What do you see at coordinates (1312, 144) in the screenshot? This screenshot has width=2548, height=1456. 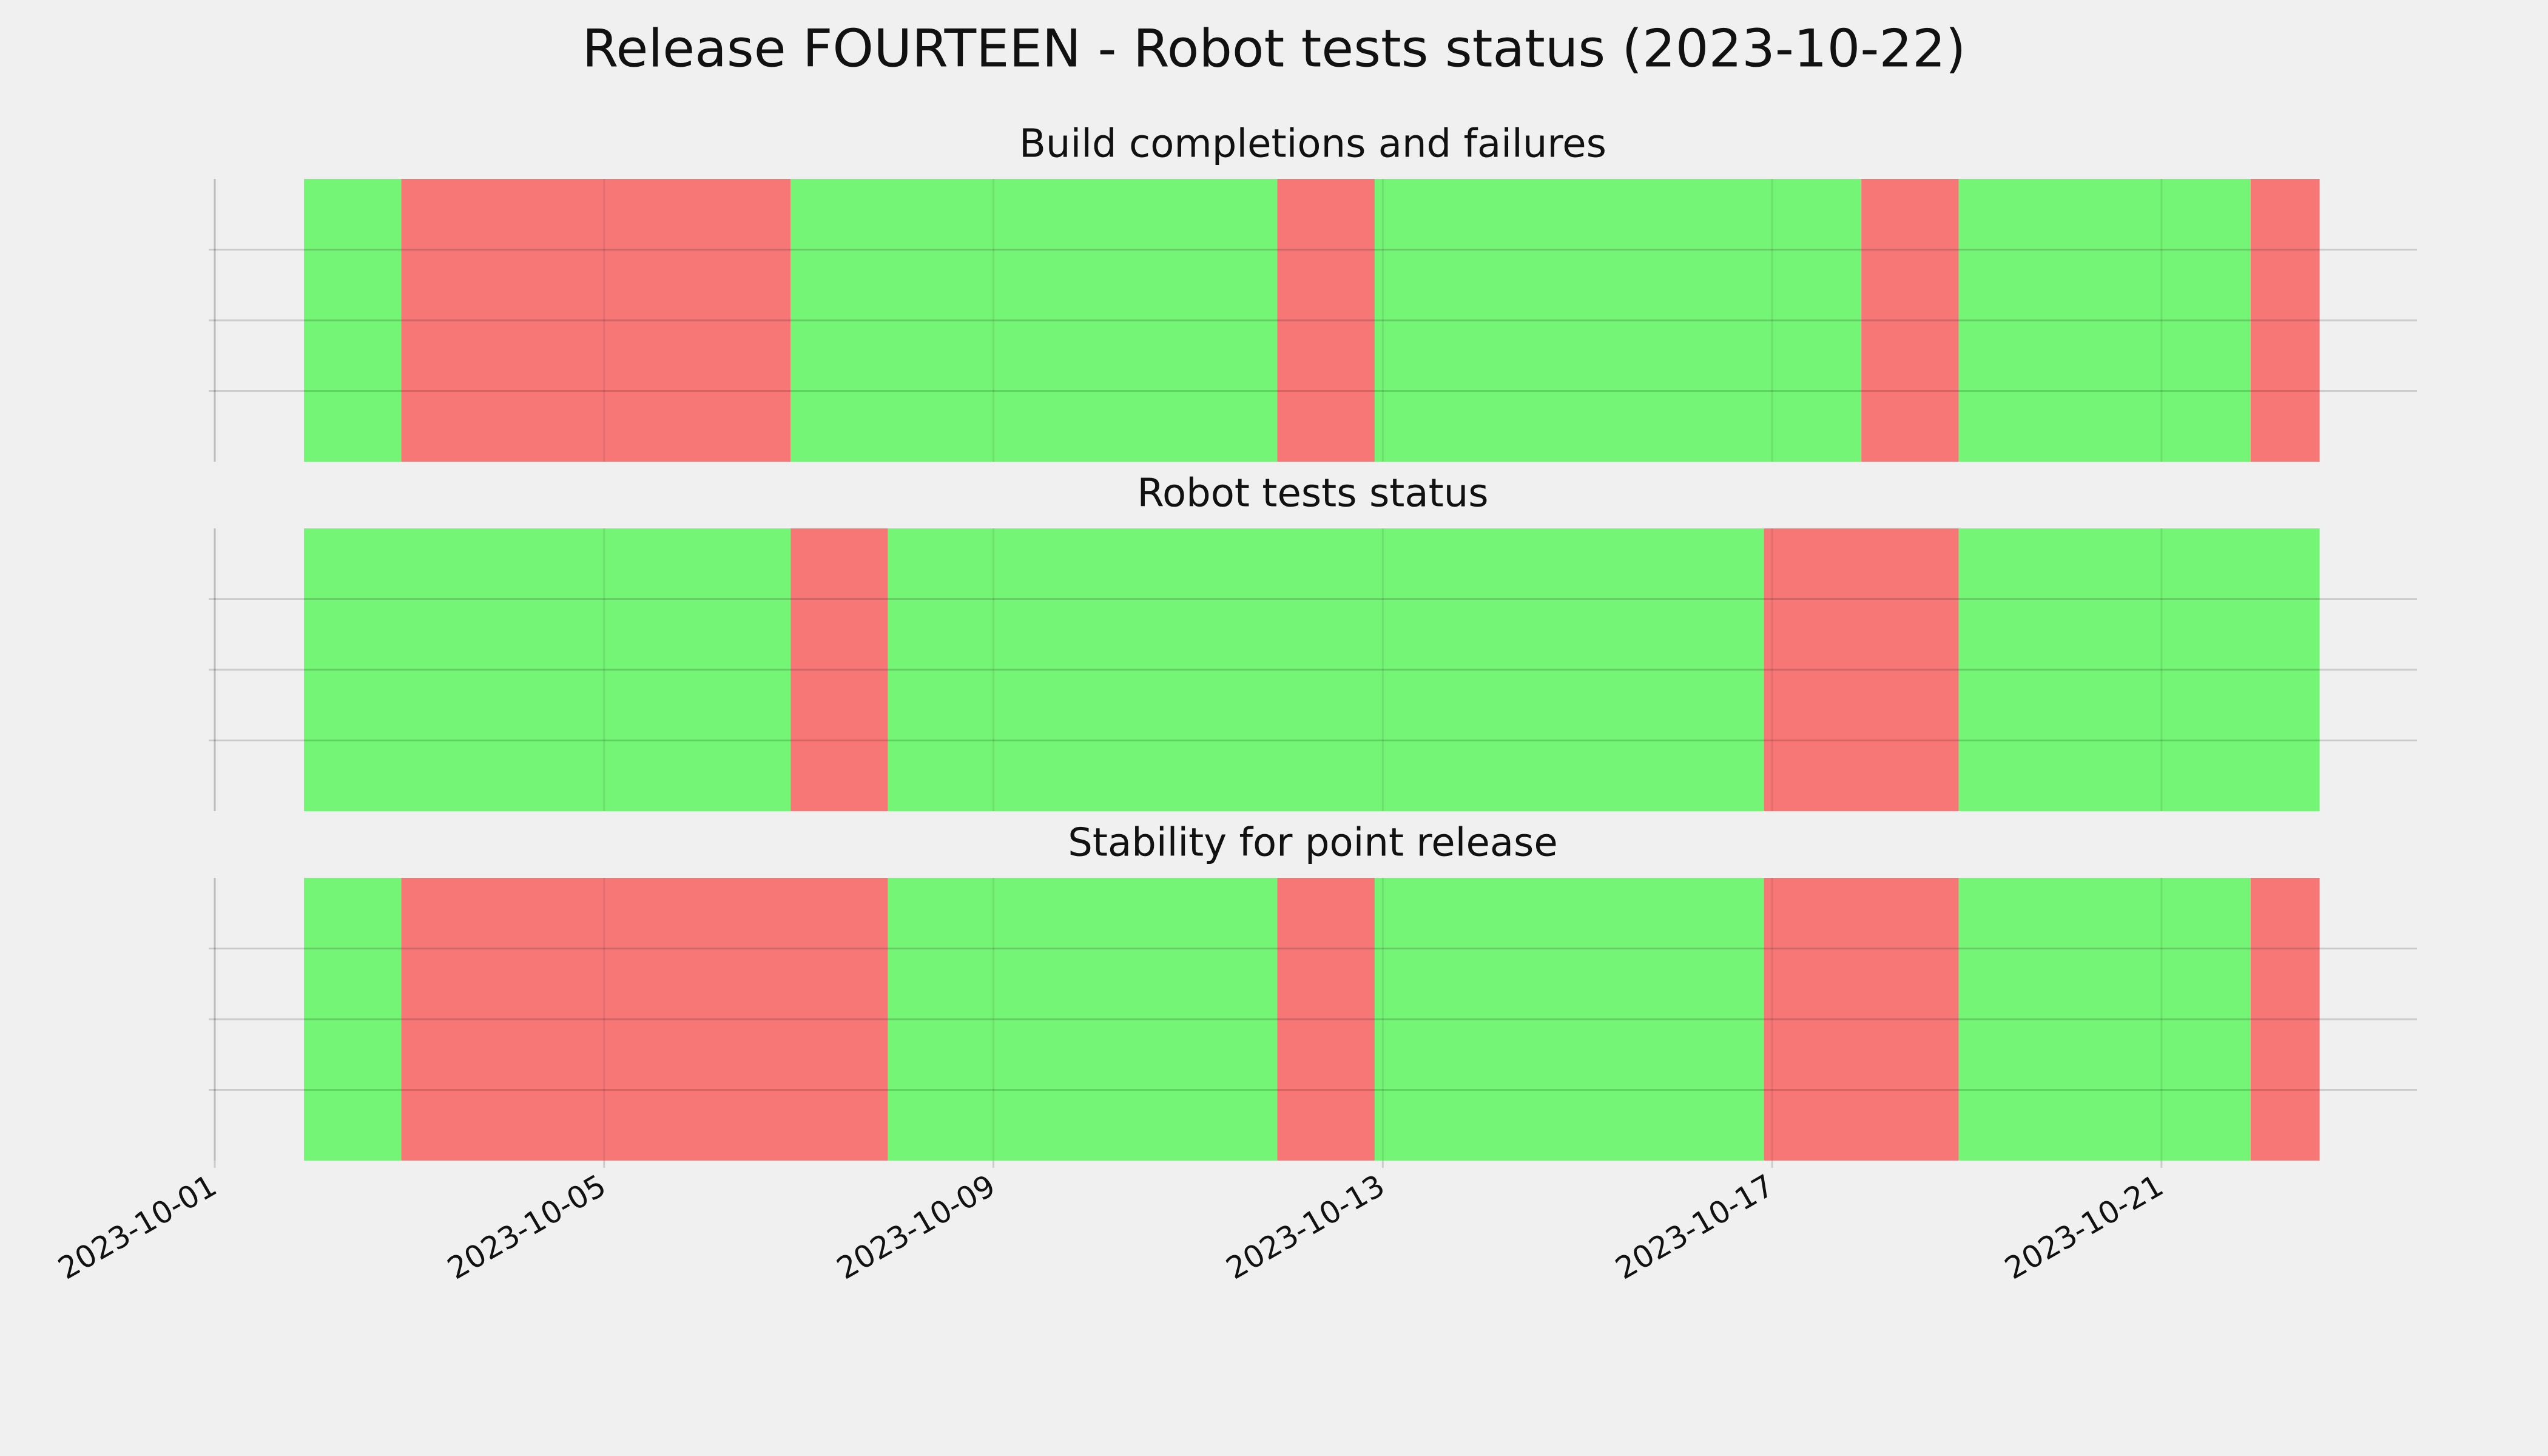 I see `panel-title: Build completions and failures` at bounding box center [1312, 144].